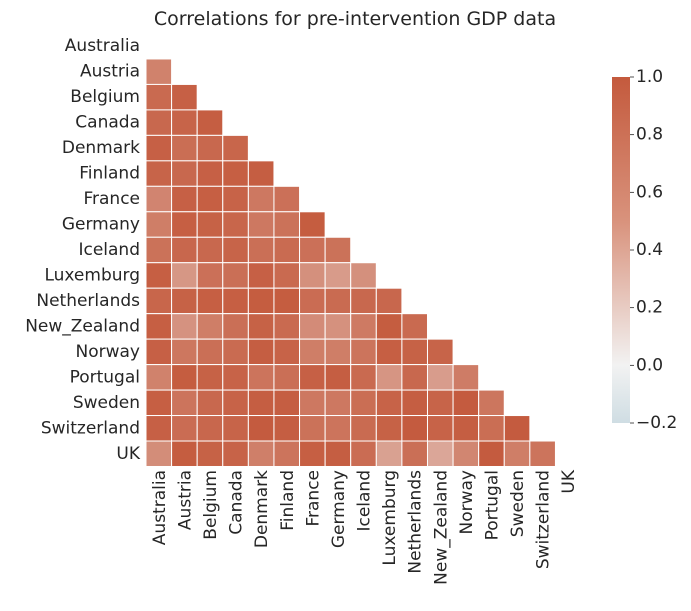 This screenshot has width=691, height=611. I want to click on colorbar-tick-label: −0.2, so click(656, 423).